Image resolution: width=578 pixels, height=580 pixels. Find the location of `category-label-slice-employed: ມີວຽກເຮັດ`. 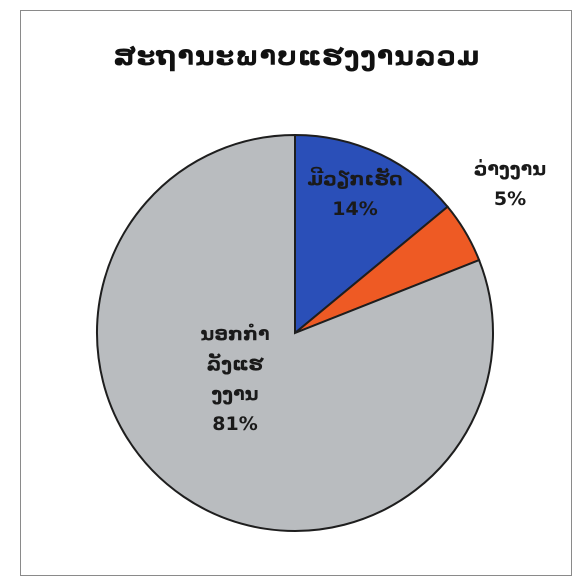

category-label-slice-employed: ມີວຽກເຮັດ is located at coordinates (354, 178).